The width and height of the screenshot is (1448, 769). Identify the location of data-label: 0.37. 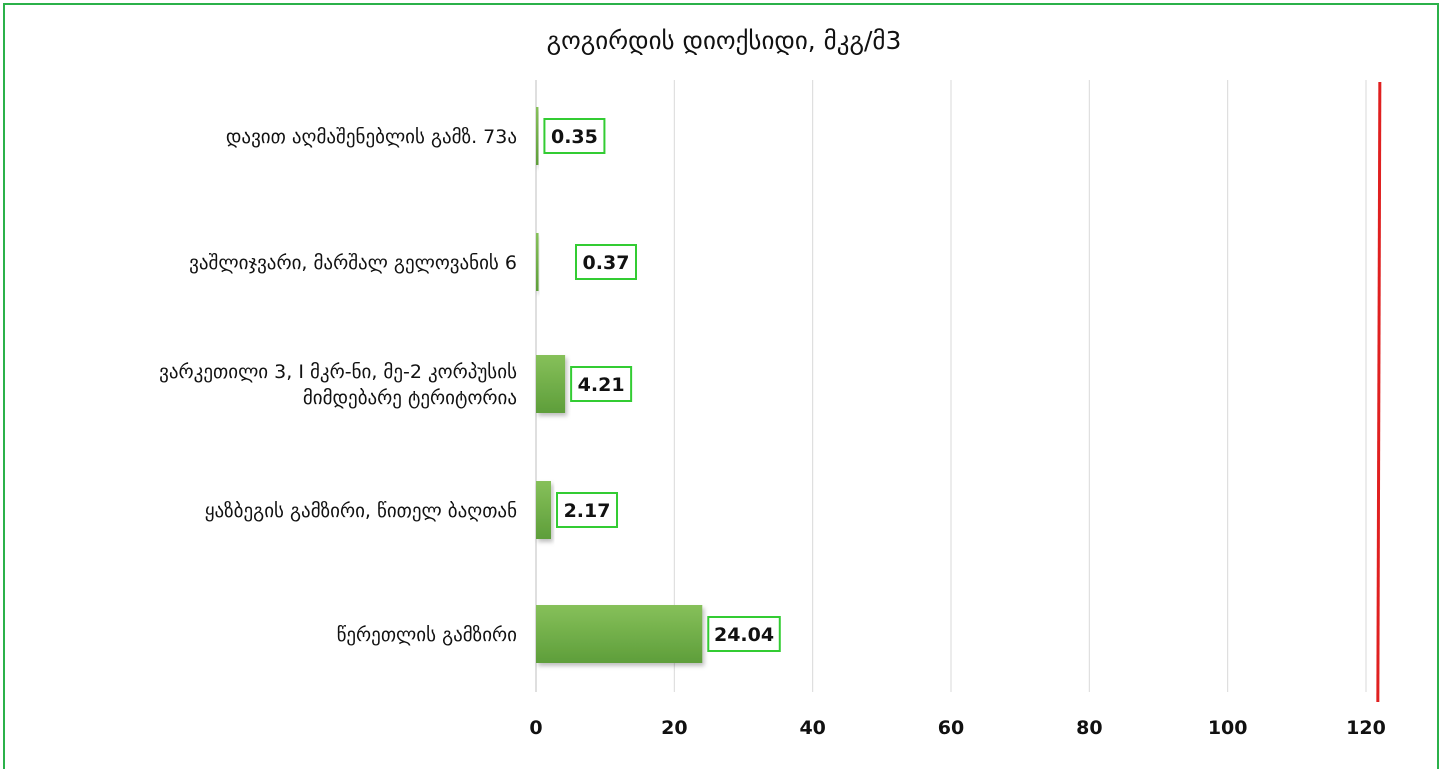
(606, 263).